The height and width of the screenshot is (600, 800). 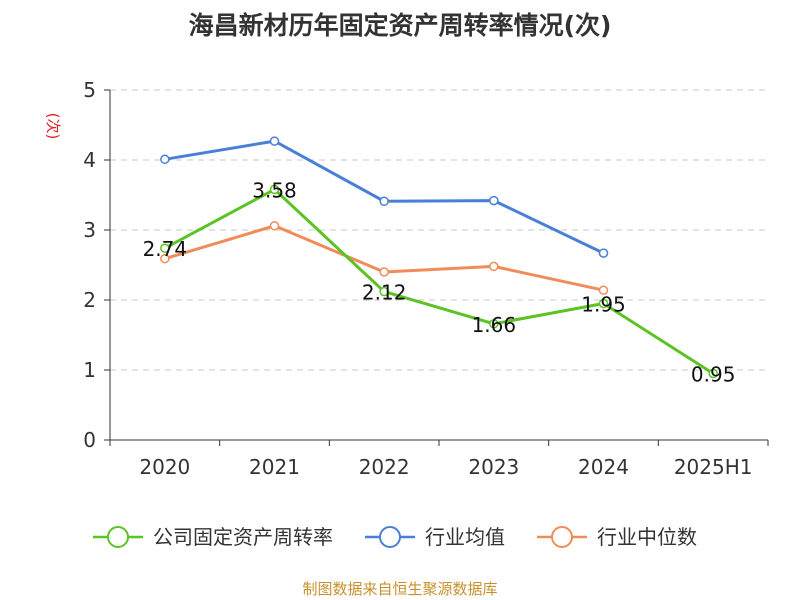 I want to click on y-tick-label: 2, so click(x=89, y=300).